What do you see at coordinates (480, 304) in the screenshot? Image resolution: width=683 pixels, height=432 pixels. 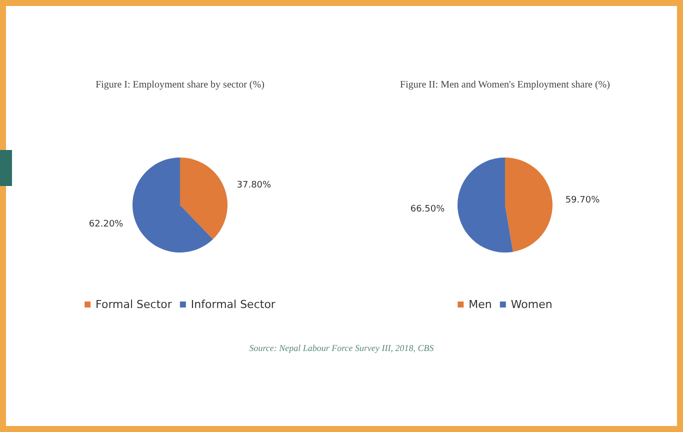 I see `legend-label: Men` at bounding box center [480, 304].